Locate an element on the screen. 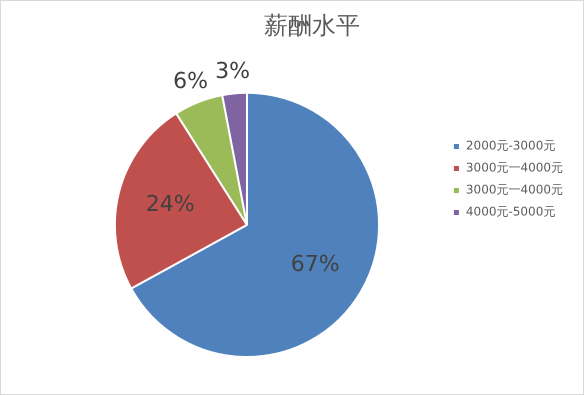 The height and width of the screenshot is (395, 584). legend-label: 4000元-5000元 is located at coordinates (511, 211).